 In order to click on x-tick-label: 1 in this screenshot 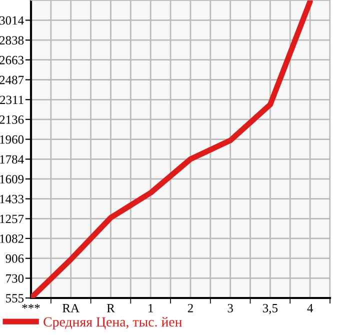, I will do `click(150, 308)`.